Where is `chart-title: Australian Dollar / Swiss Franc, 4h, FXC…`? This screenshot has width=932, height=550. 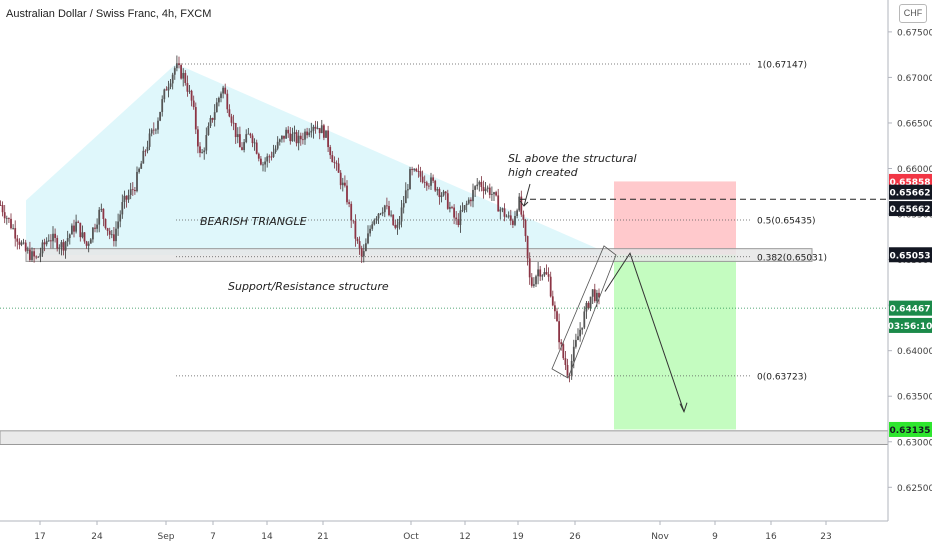 chart-title: Australian Dollar / Swiss Franc, 4h, FXC… is located at coordinates (109, 14).